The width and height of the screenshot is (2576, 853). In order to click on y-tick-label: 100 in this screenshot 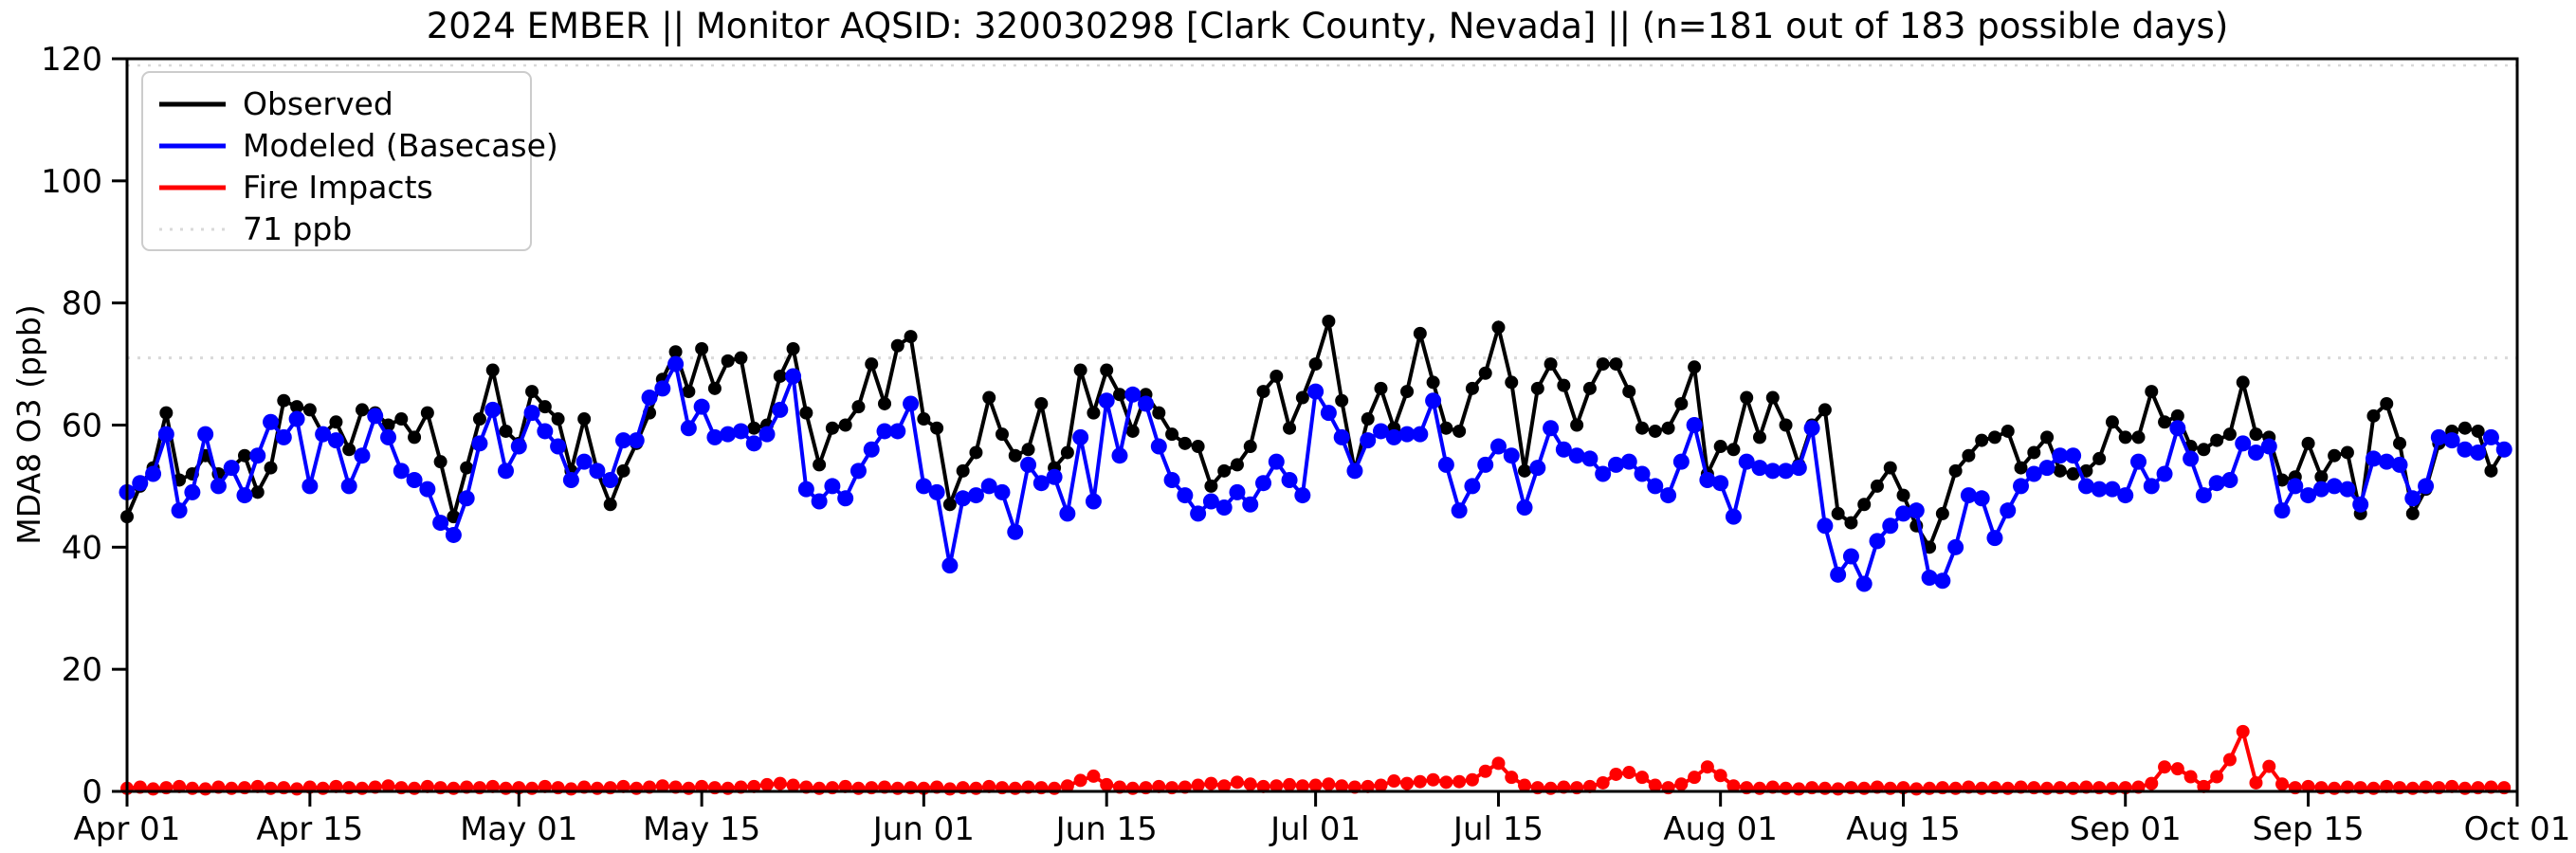, I will do `click(71, 182)`.